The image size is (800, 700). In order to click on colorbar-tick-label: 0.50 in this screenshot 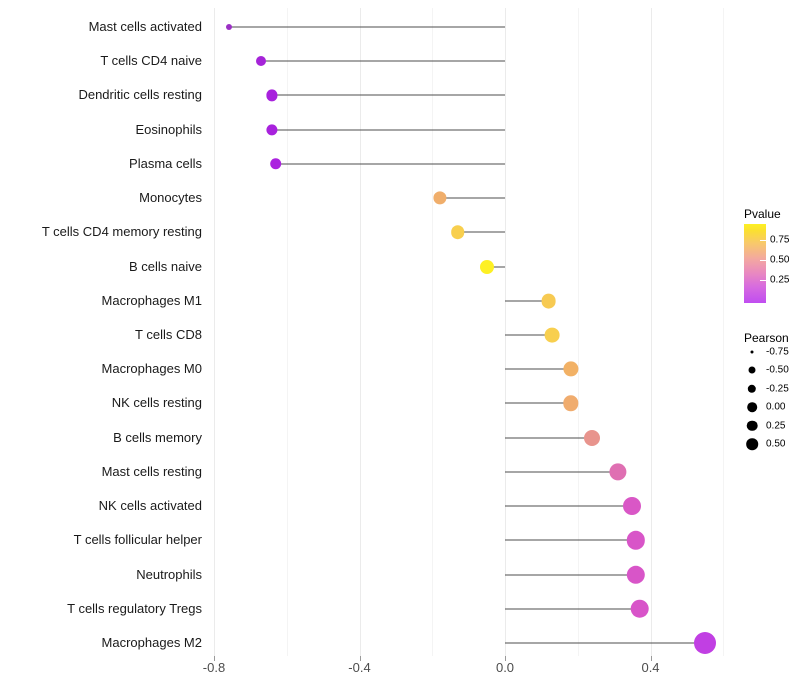, I will do `click(780, 260)`.